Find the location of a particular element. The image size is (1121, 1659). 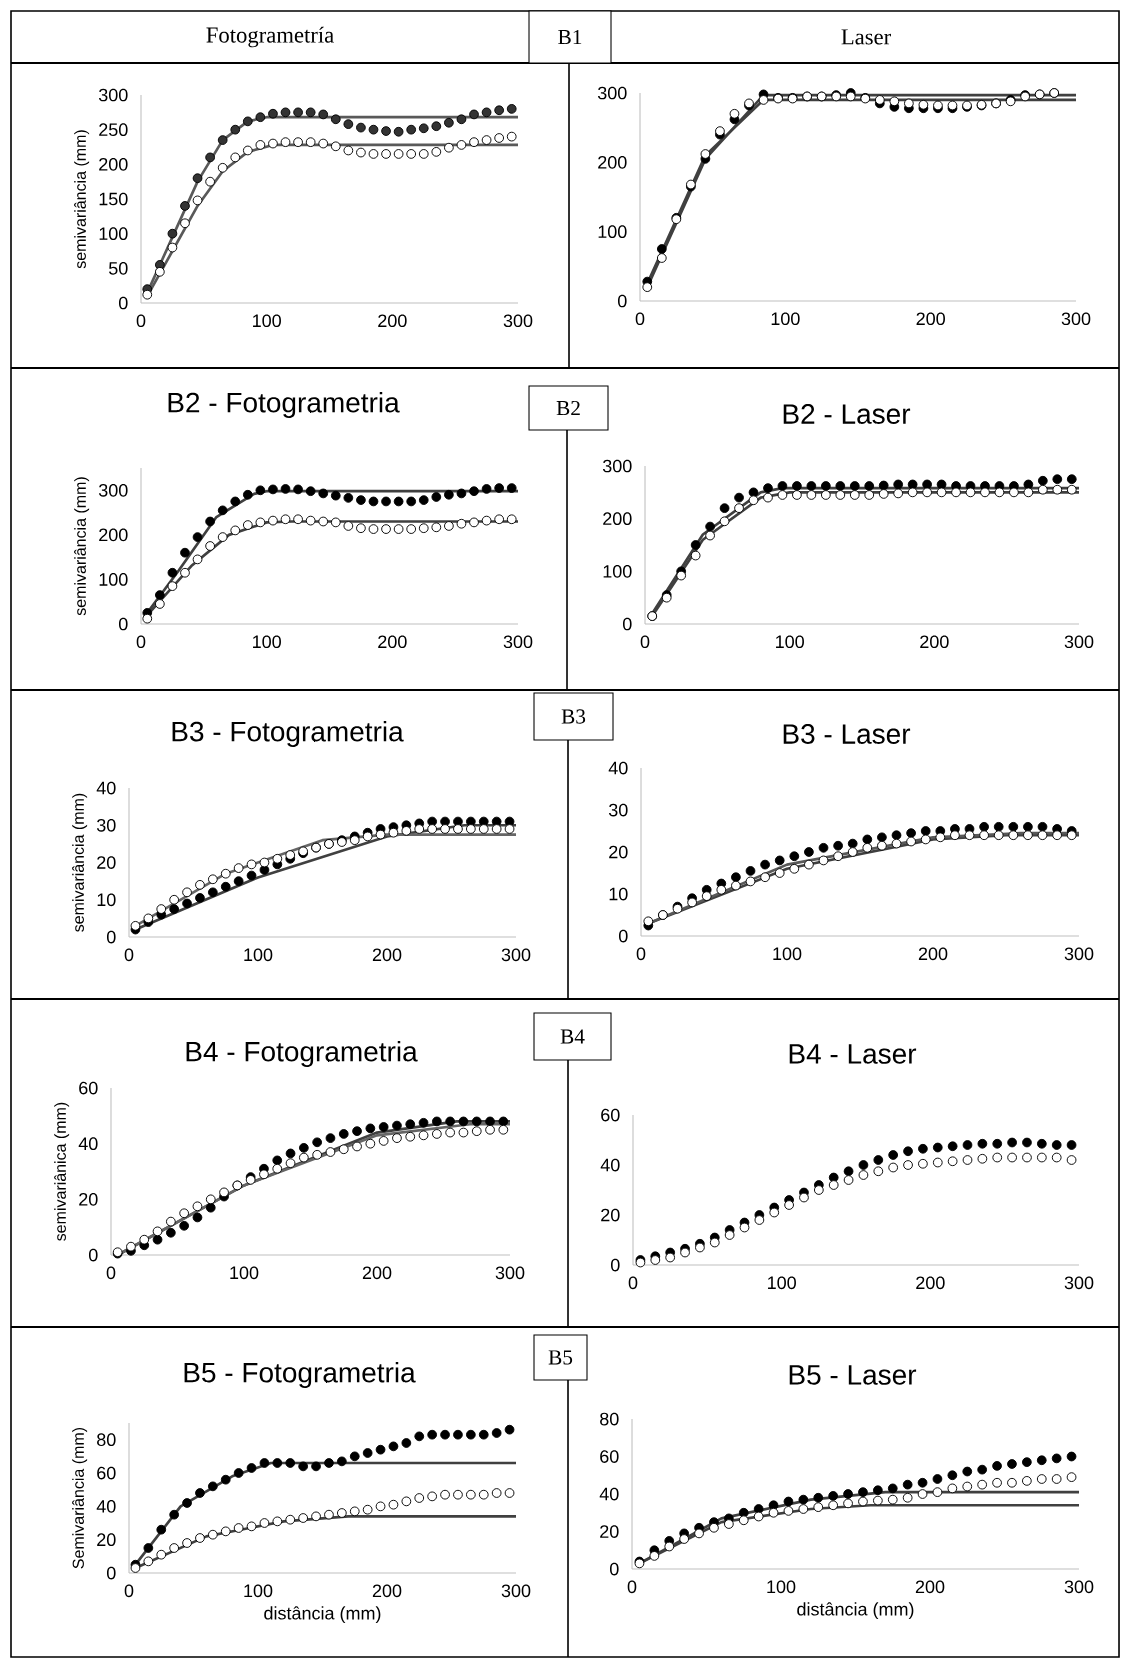

chart-title: Fotogrametría is located at coordinates (270, 37).